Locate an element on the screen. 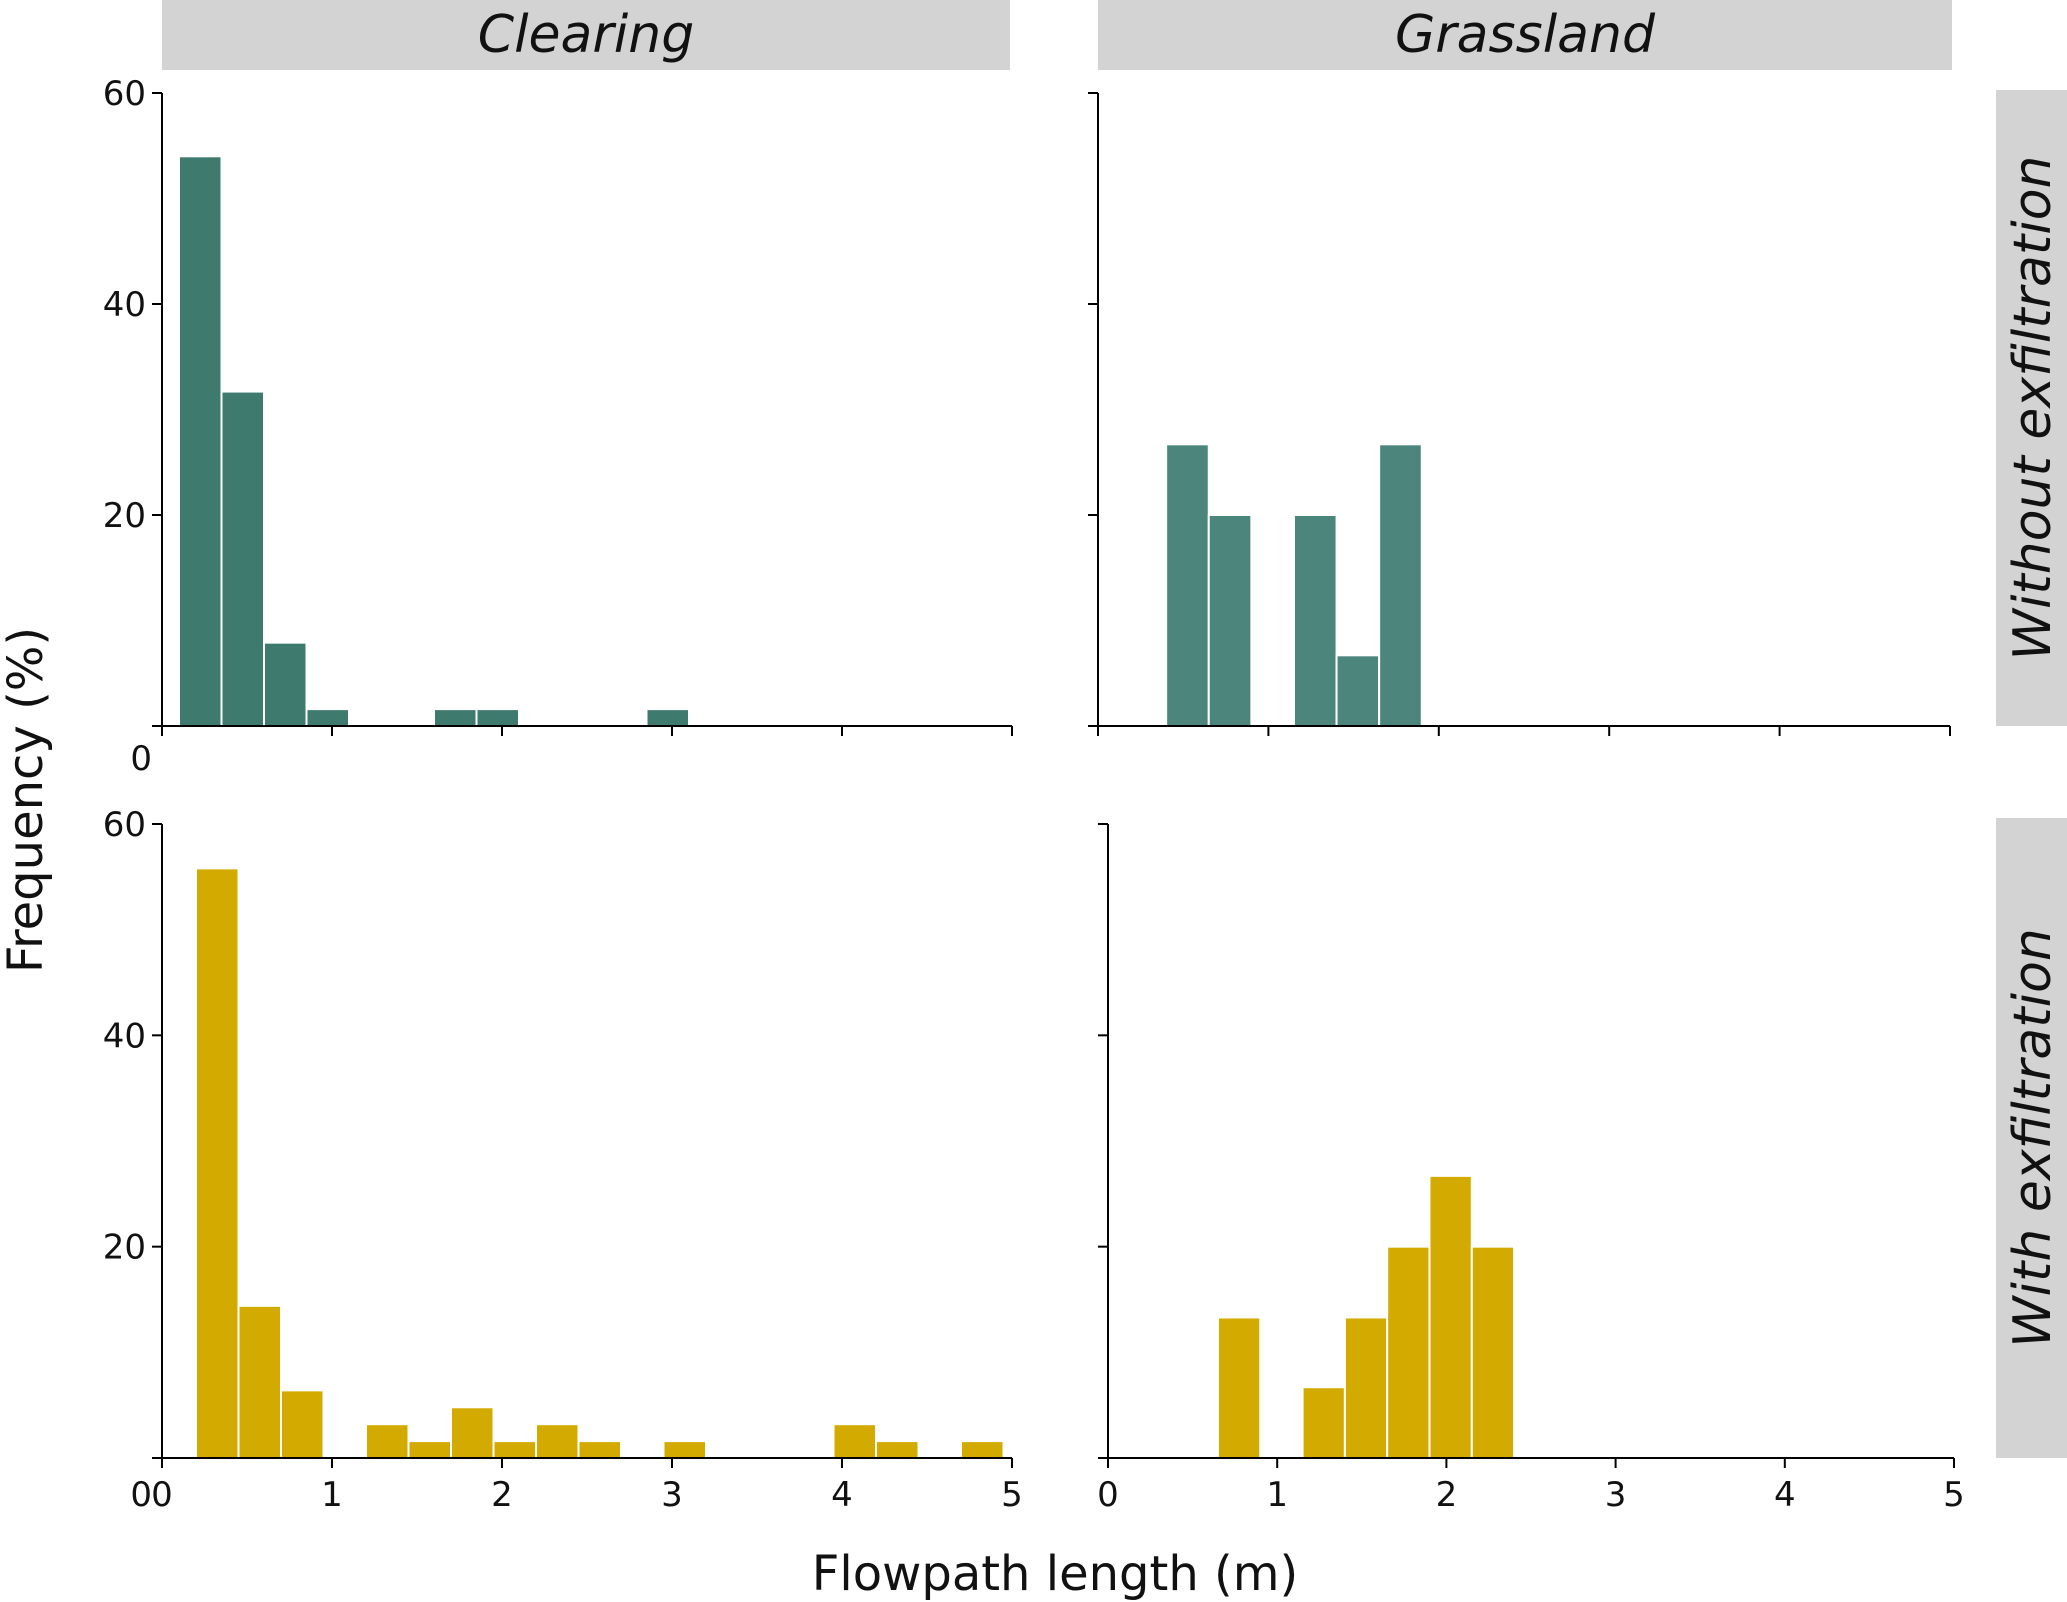  row-strip-with-bg is located at coordinates (2031, 1138).